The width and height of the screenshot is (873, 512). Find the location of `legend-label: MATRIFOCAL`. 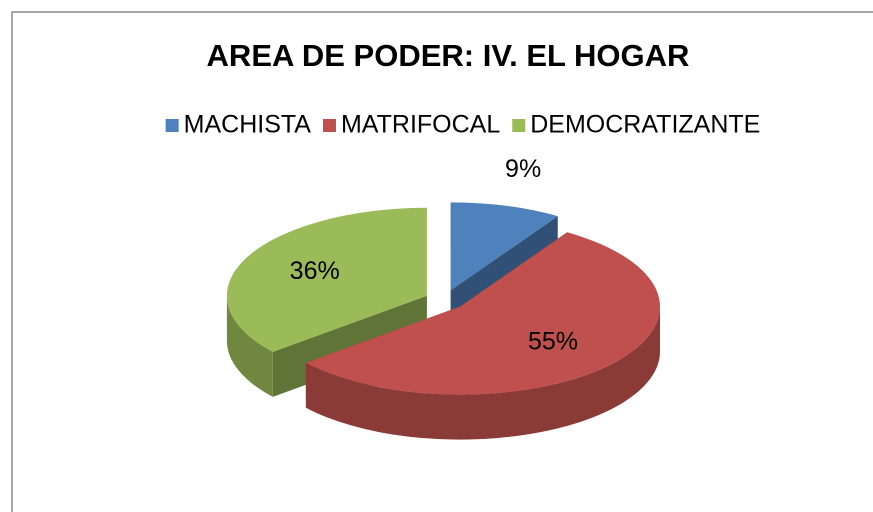

legend-label: MATRIFOCAL is located at coordinates (420, 125).